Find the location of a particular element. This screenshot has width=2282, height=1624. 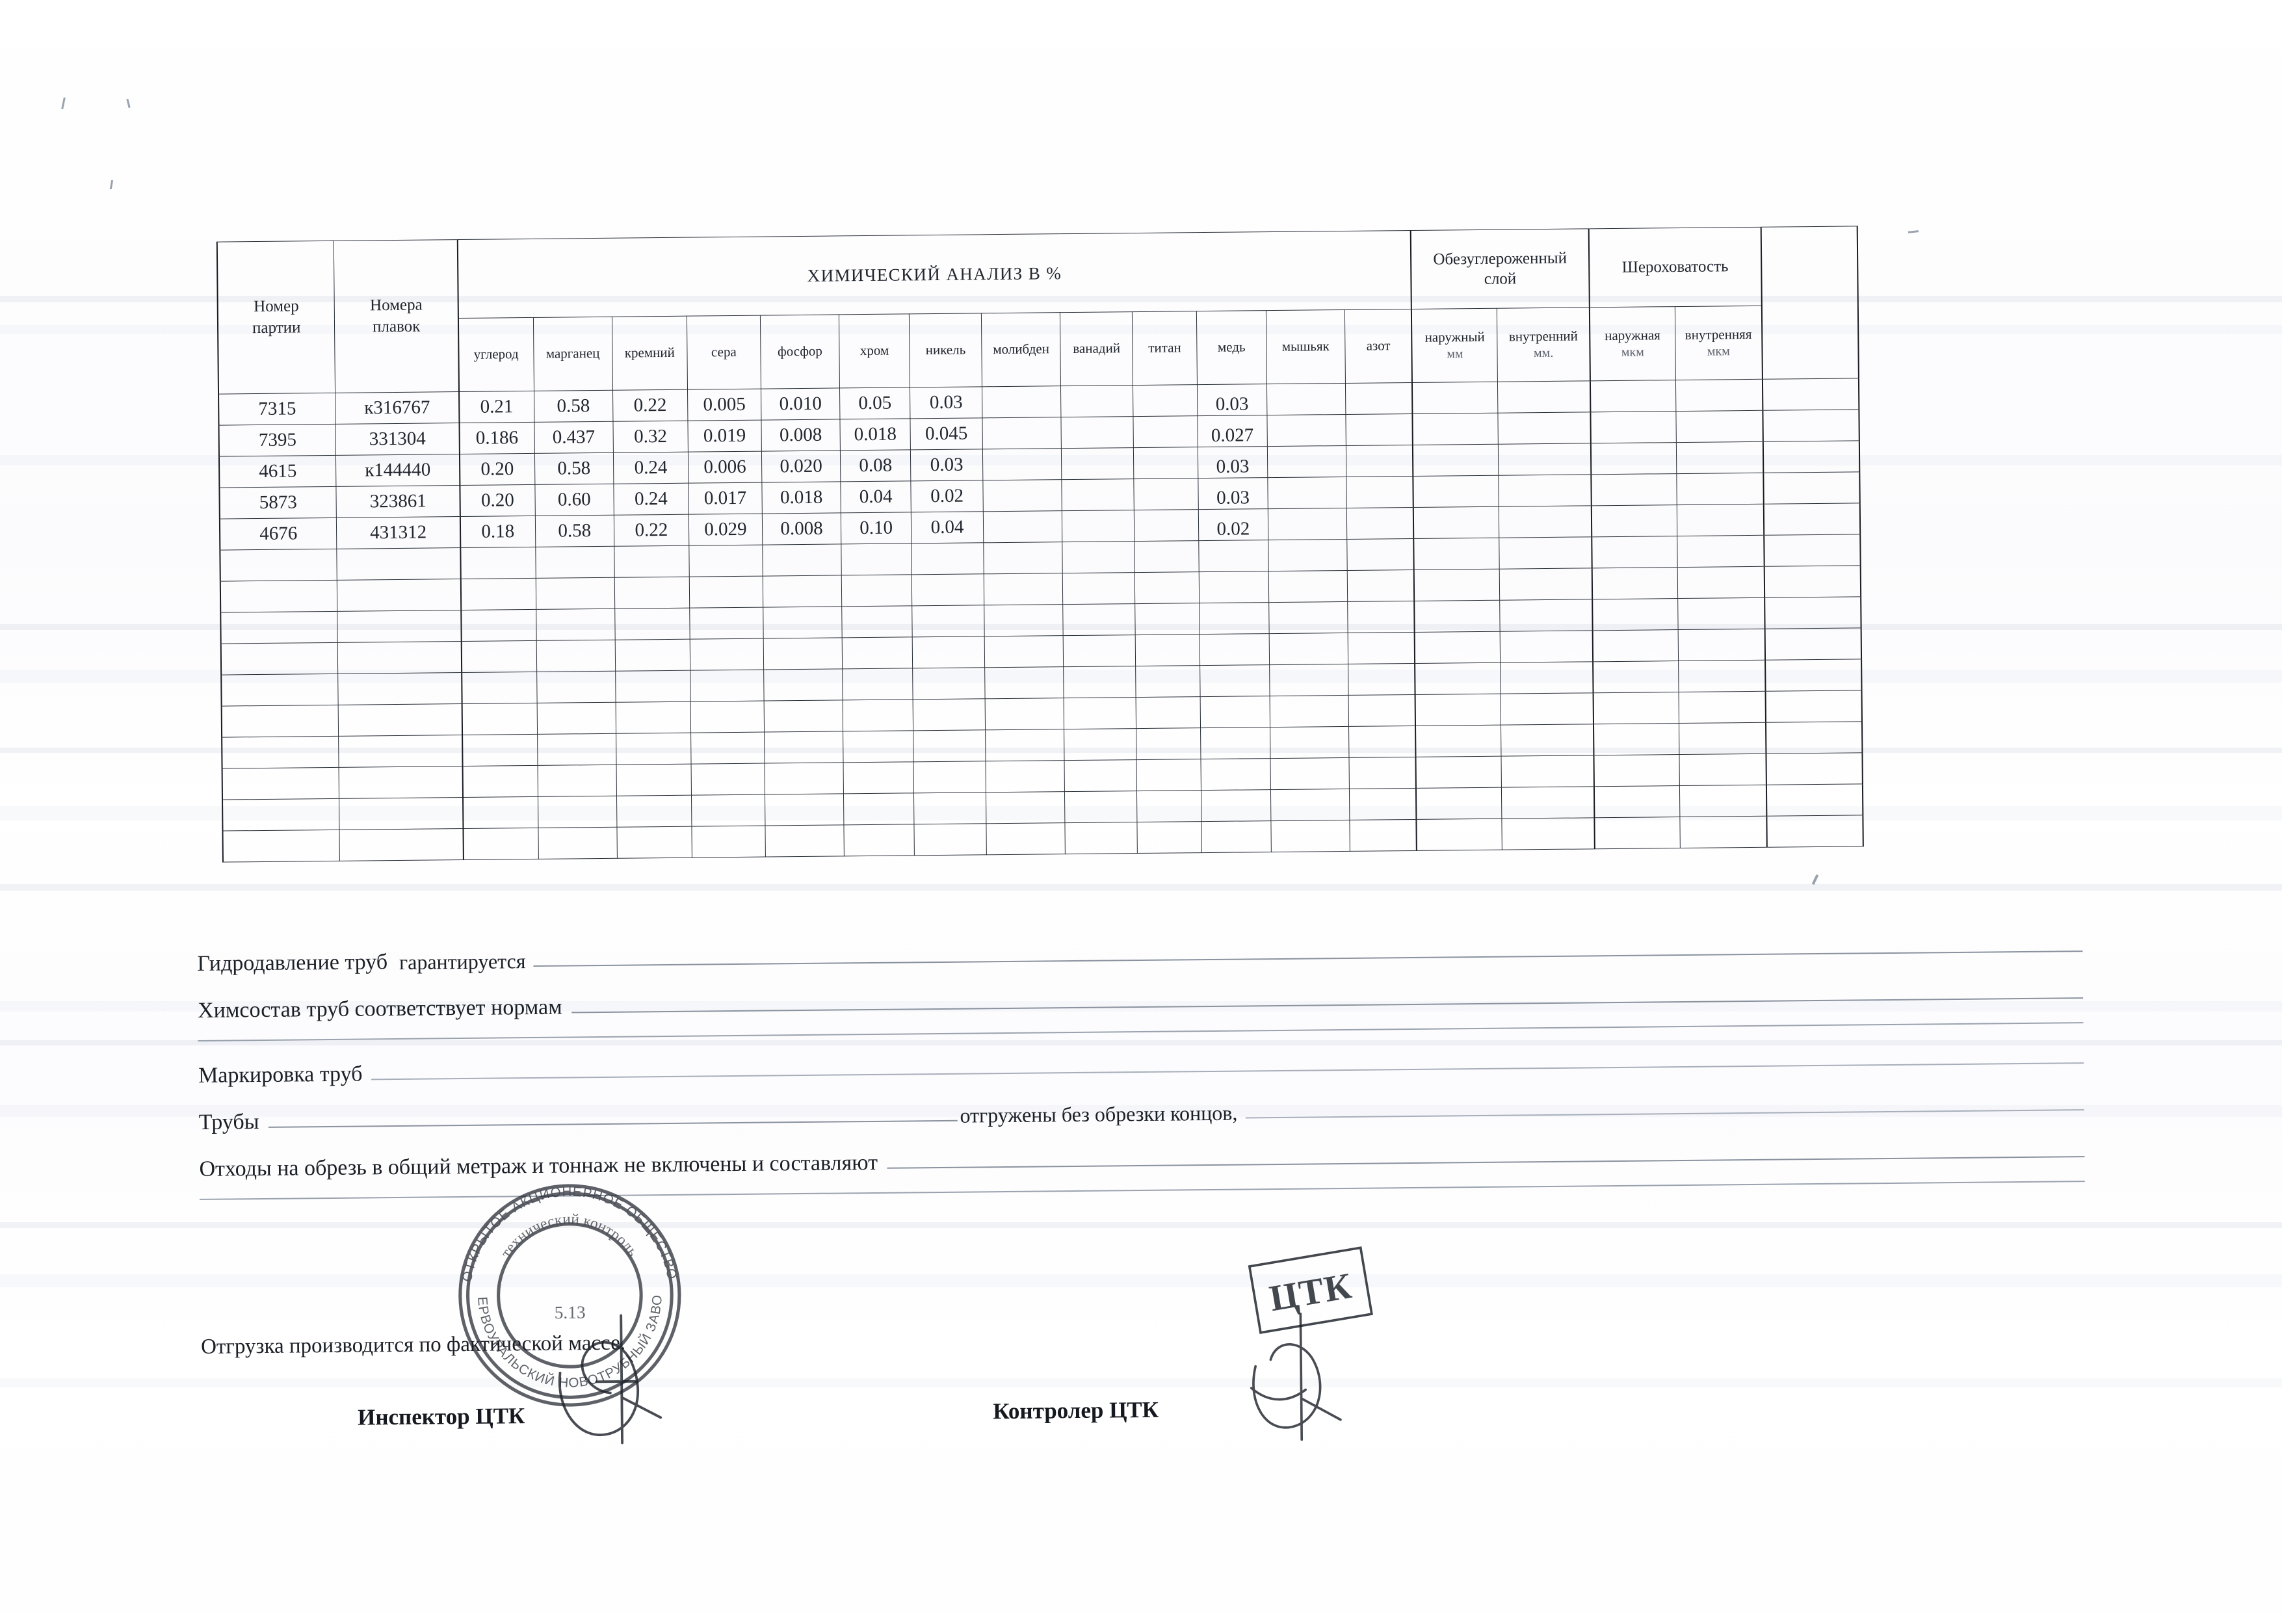

cell-heat-number: 431312 is located at coordinates (398, 532).